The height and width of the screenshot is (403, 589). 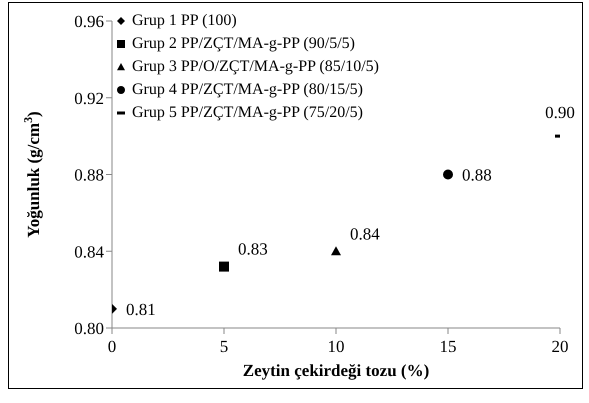 What do you see at coordinates (560, 346) in the screenshot?
I see `x-tick-label: 20` at bounding box center [560, 346].